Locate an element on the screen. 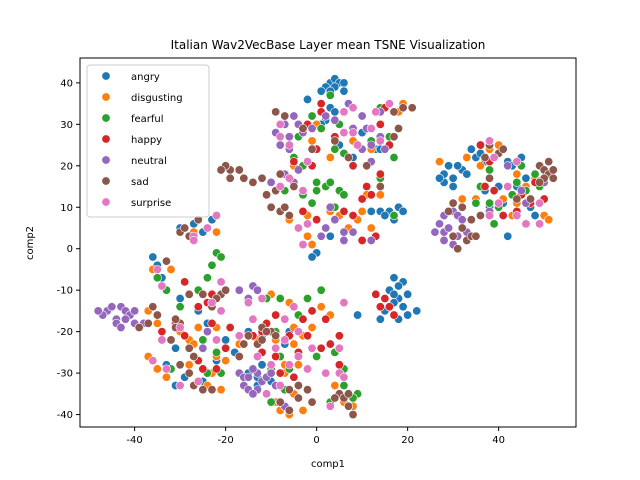  y-tick-label: -30 is located at coordinates (65, 374).